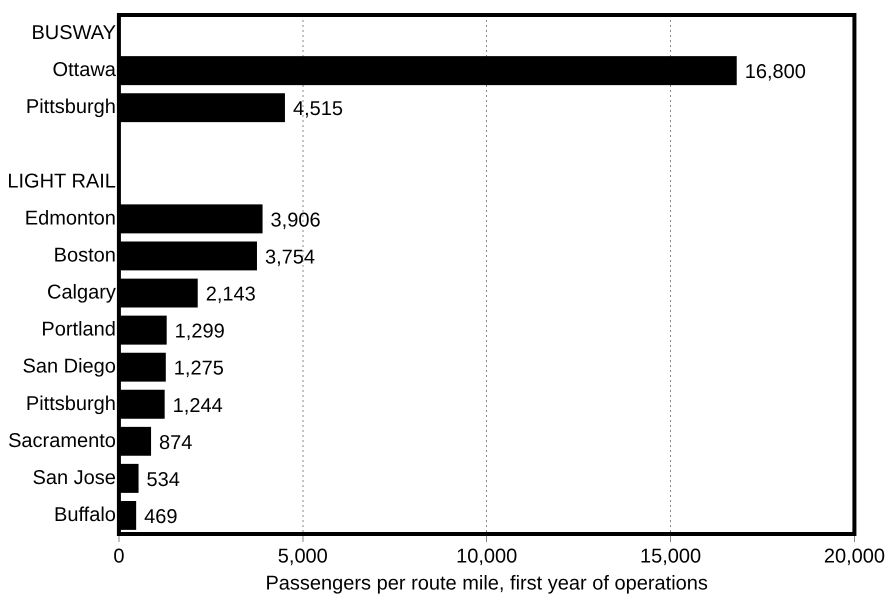 This screenshot has height=596, width=888. I want to click on data-label: 1,275, so click(199, 369).